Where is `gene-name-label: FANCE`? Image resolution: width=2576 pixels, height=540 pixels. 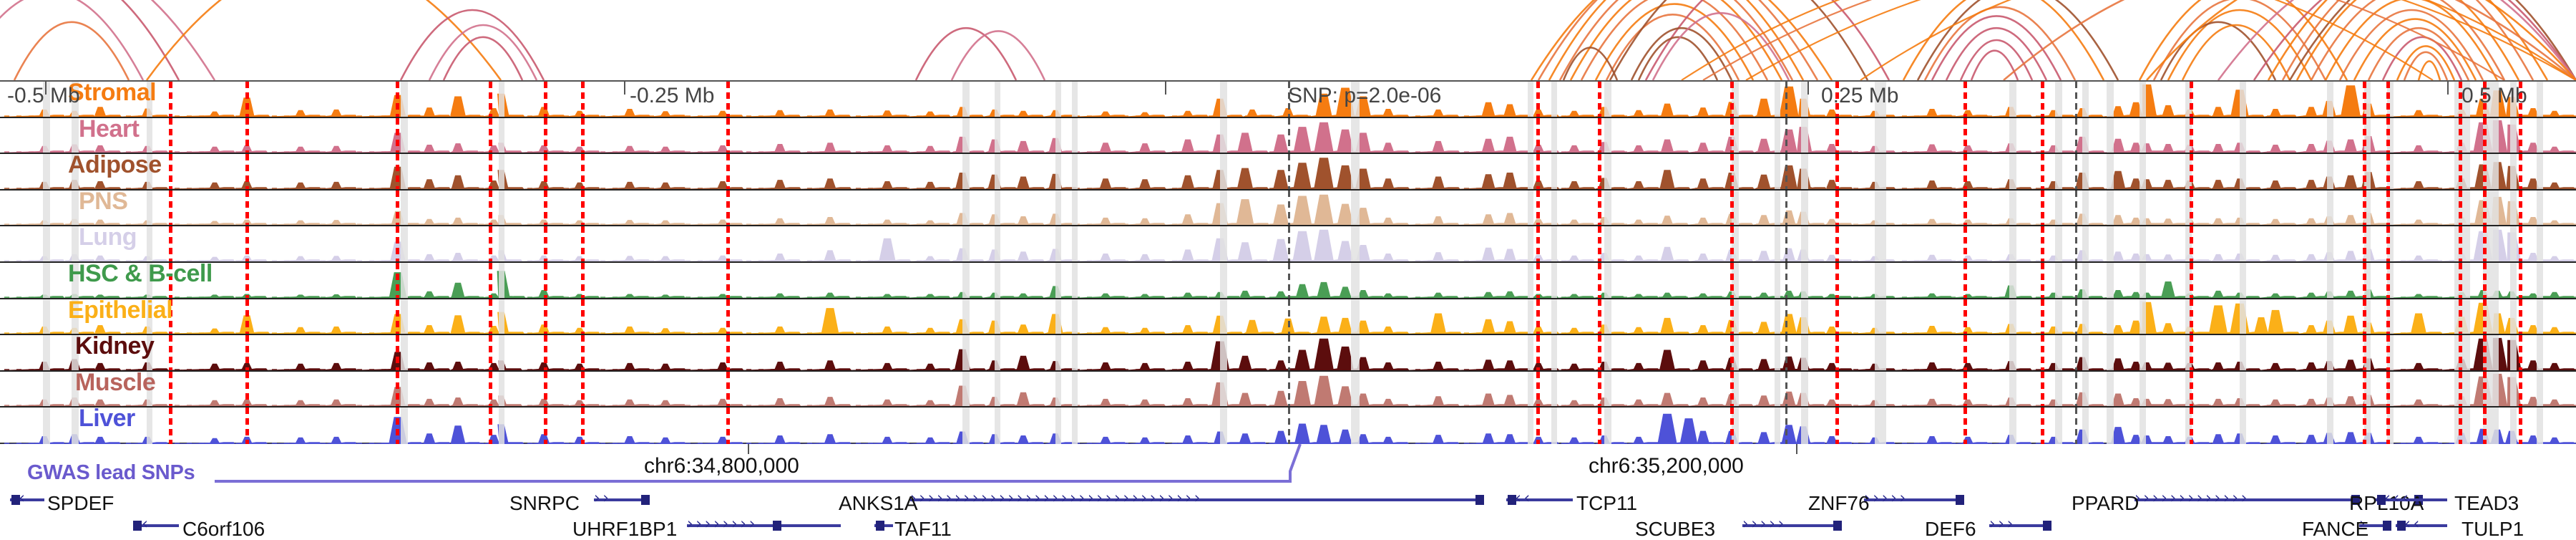 gene-name-label: FANCE is located at coordinates (2335, 529).